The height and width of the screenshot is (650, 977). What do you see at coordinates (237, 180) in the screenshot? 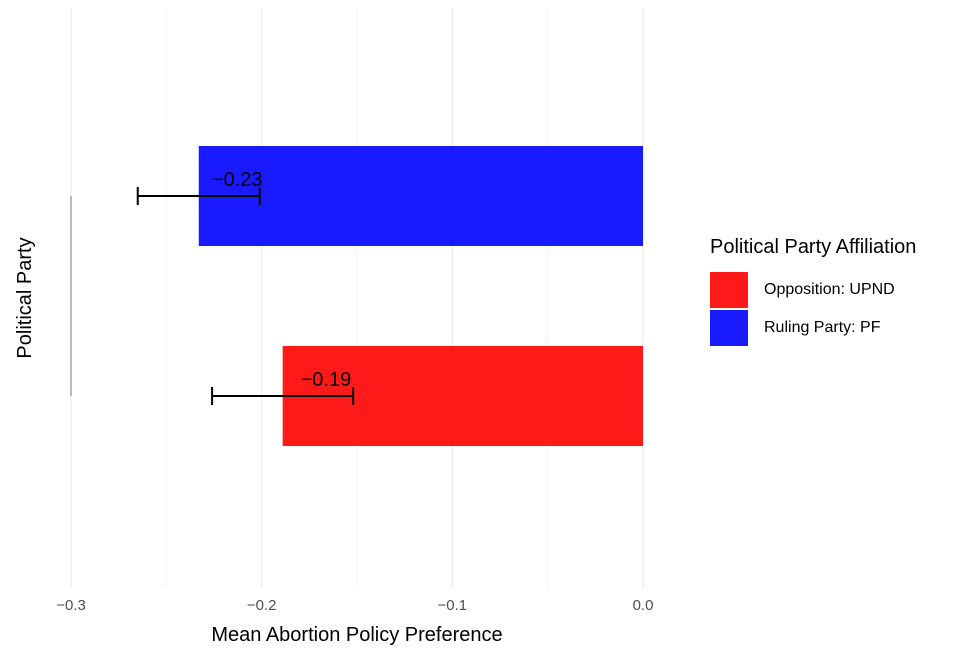
I see `data-label-pf: −0.23` at bounding box center [237, 180].